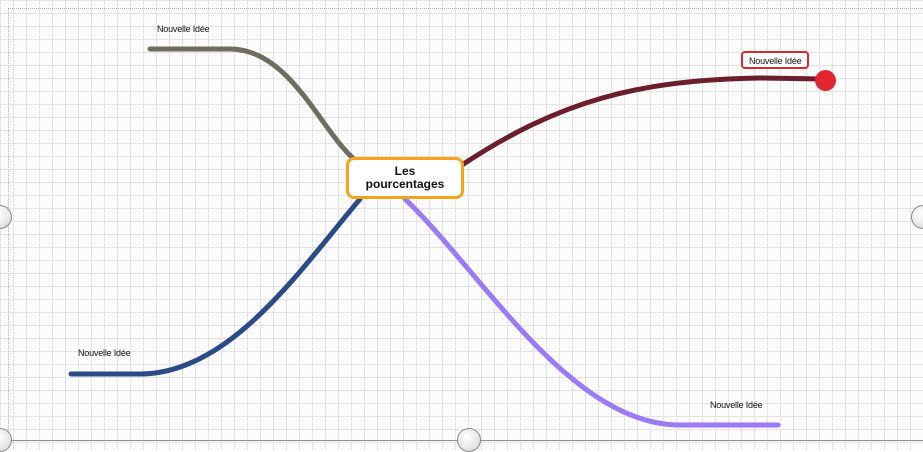  I want to click on idea-label-bottom-left: Nouvelle Idée, so click(104, 353).